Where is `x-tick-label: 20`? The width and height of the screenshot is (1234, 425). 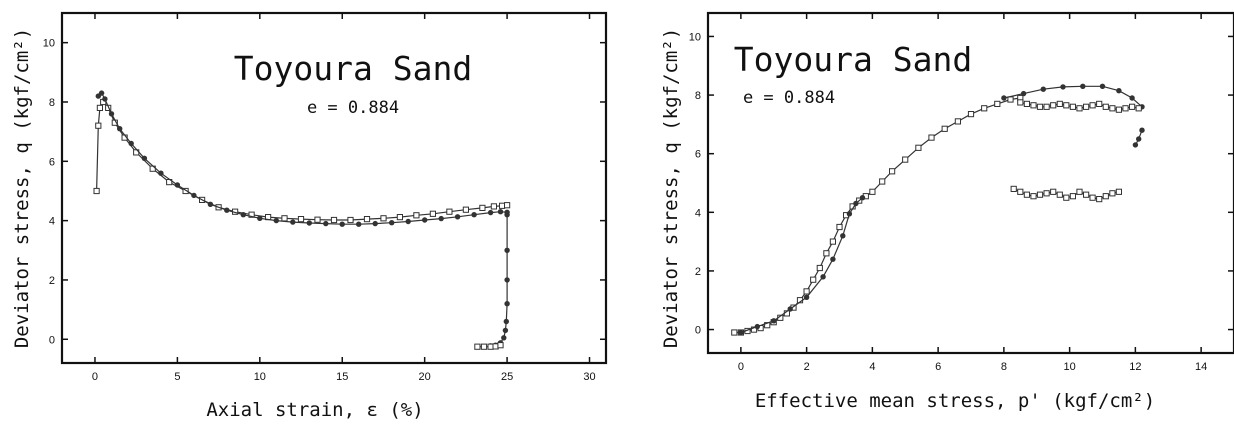
x-tick-label: 20 is located at coordinates (425, 377).